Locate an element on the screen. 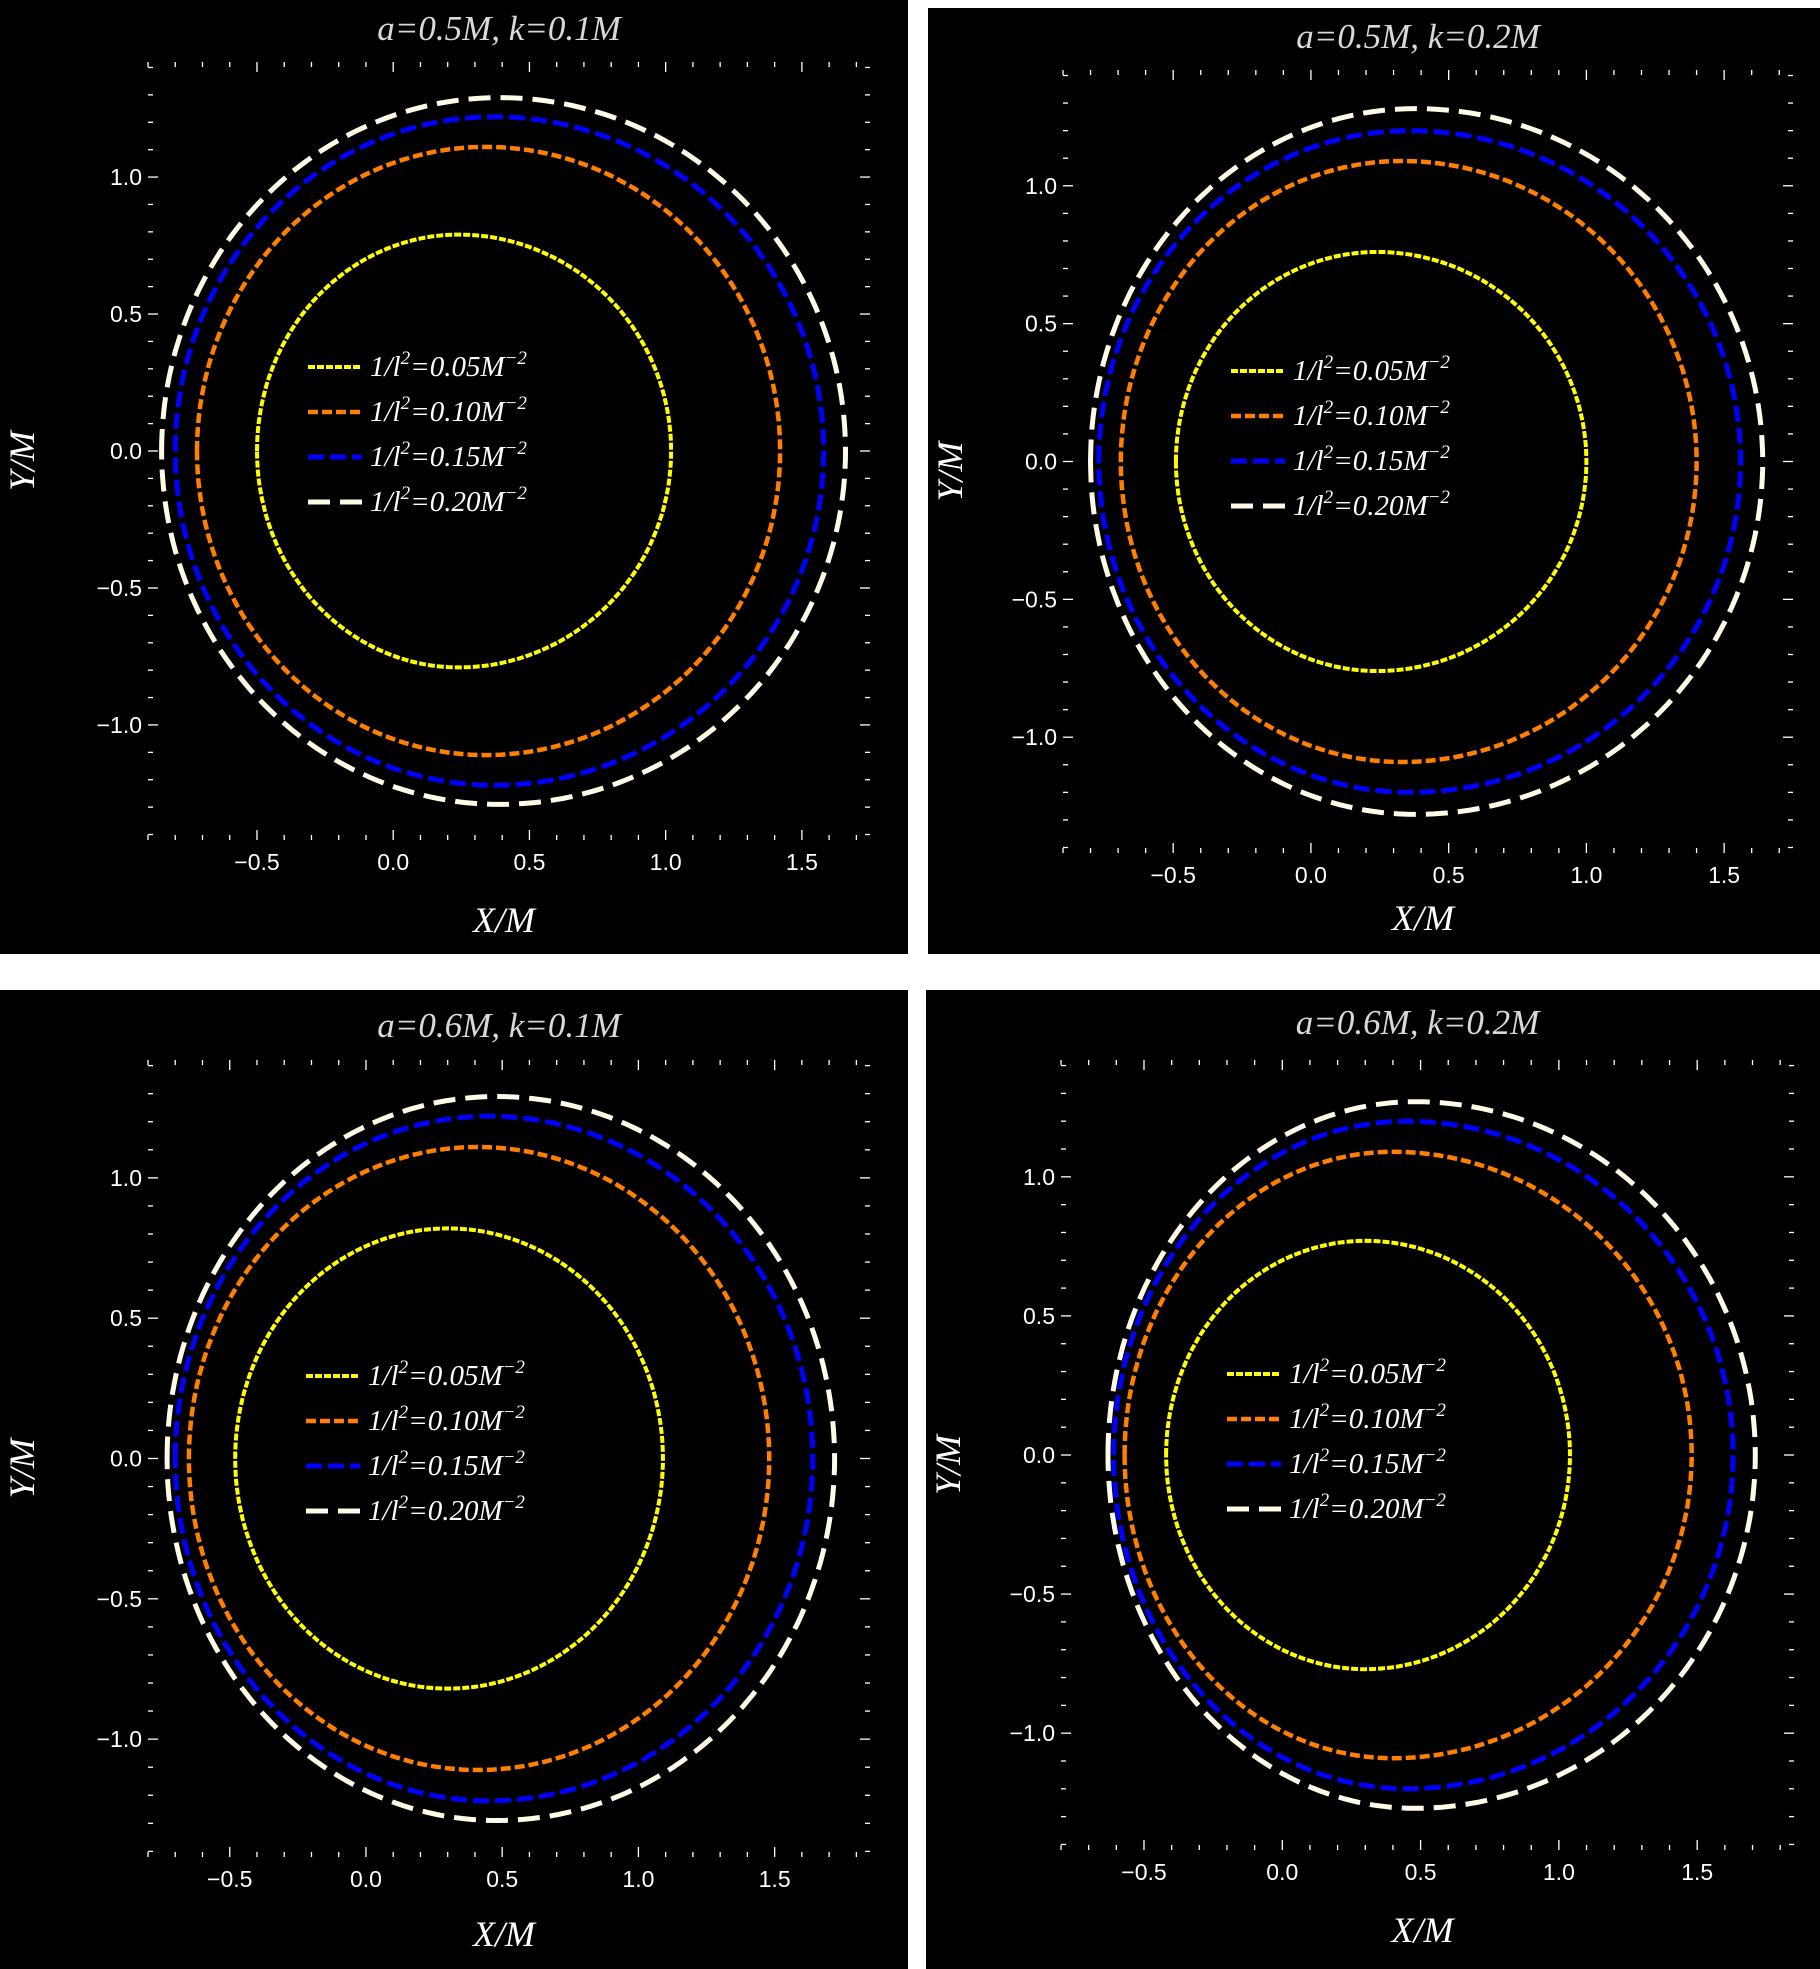 Image resolution: width=1820 pixels, height=1969 pixels. chart-title: a=0.5M, k=0.1M is located at coordinates (499, 28).